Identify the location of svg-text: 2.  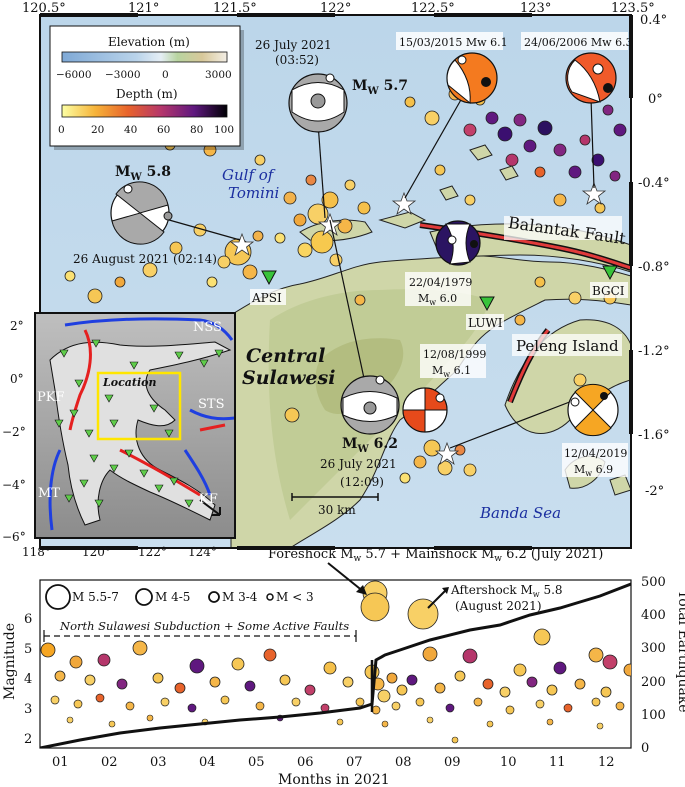
(28, 739).